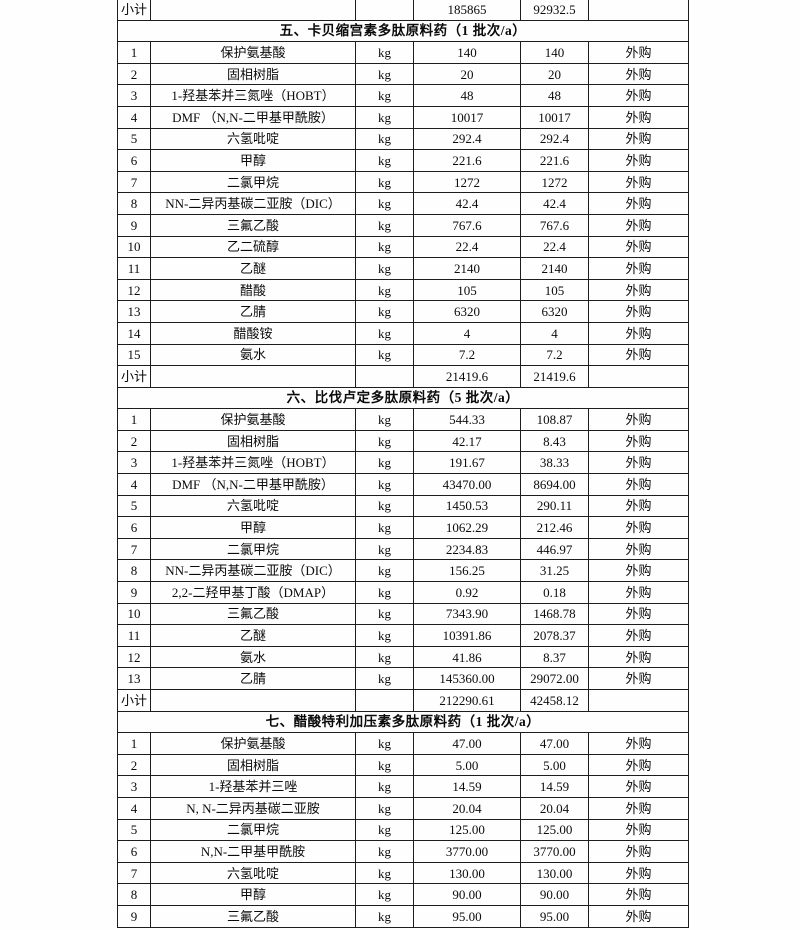 The image size is (800, 930). Describe the element at coordinates (554, 635) in the screenshot. I see `cell-qty2: 2078.37` at that location.